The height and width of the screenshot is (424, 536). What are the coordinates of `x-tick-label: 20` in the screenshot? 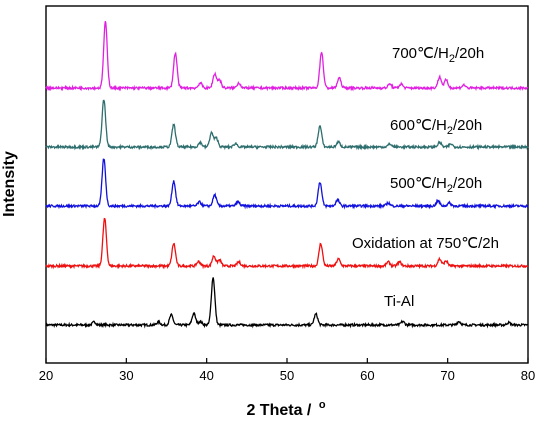 It's located at (46, 375).